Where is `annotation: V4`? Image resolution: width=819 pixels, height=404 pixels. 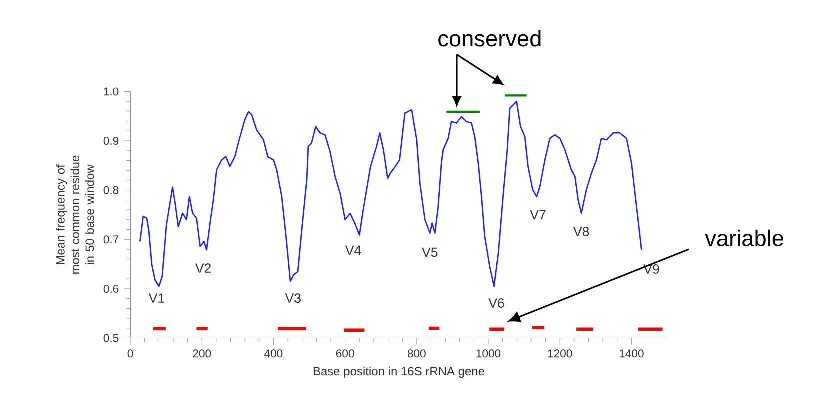 annotation: V4 is located at coordinates (353, 251).